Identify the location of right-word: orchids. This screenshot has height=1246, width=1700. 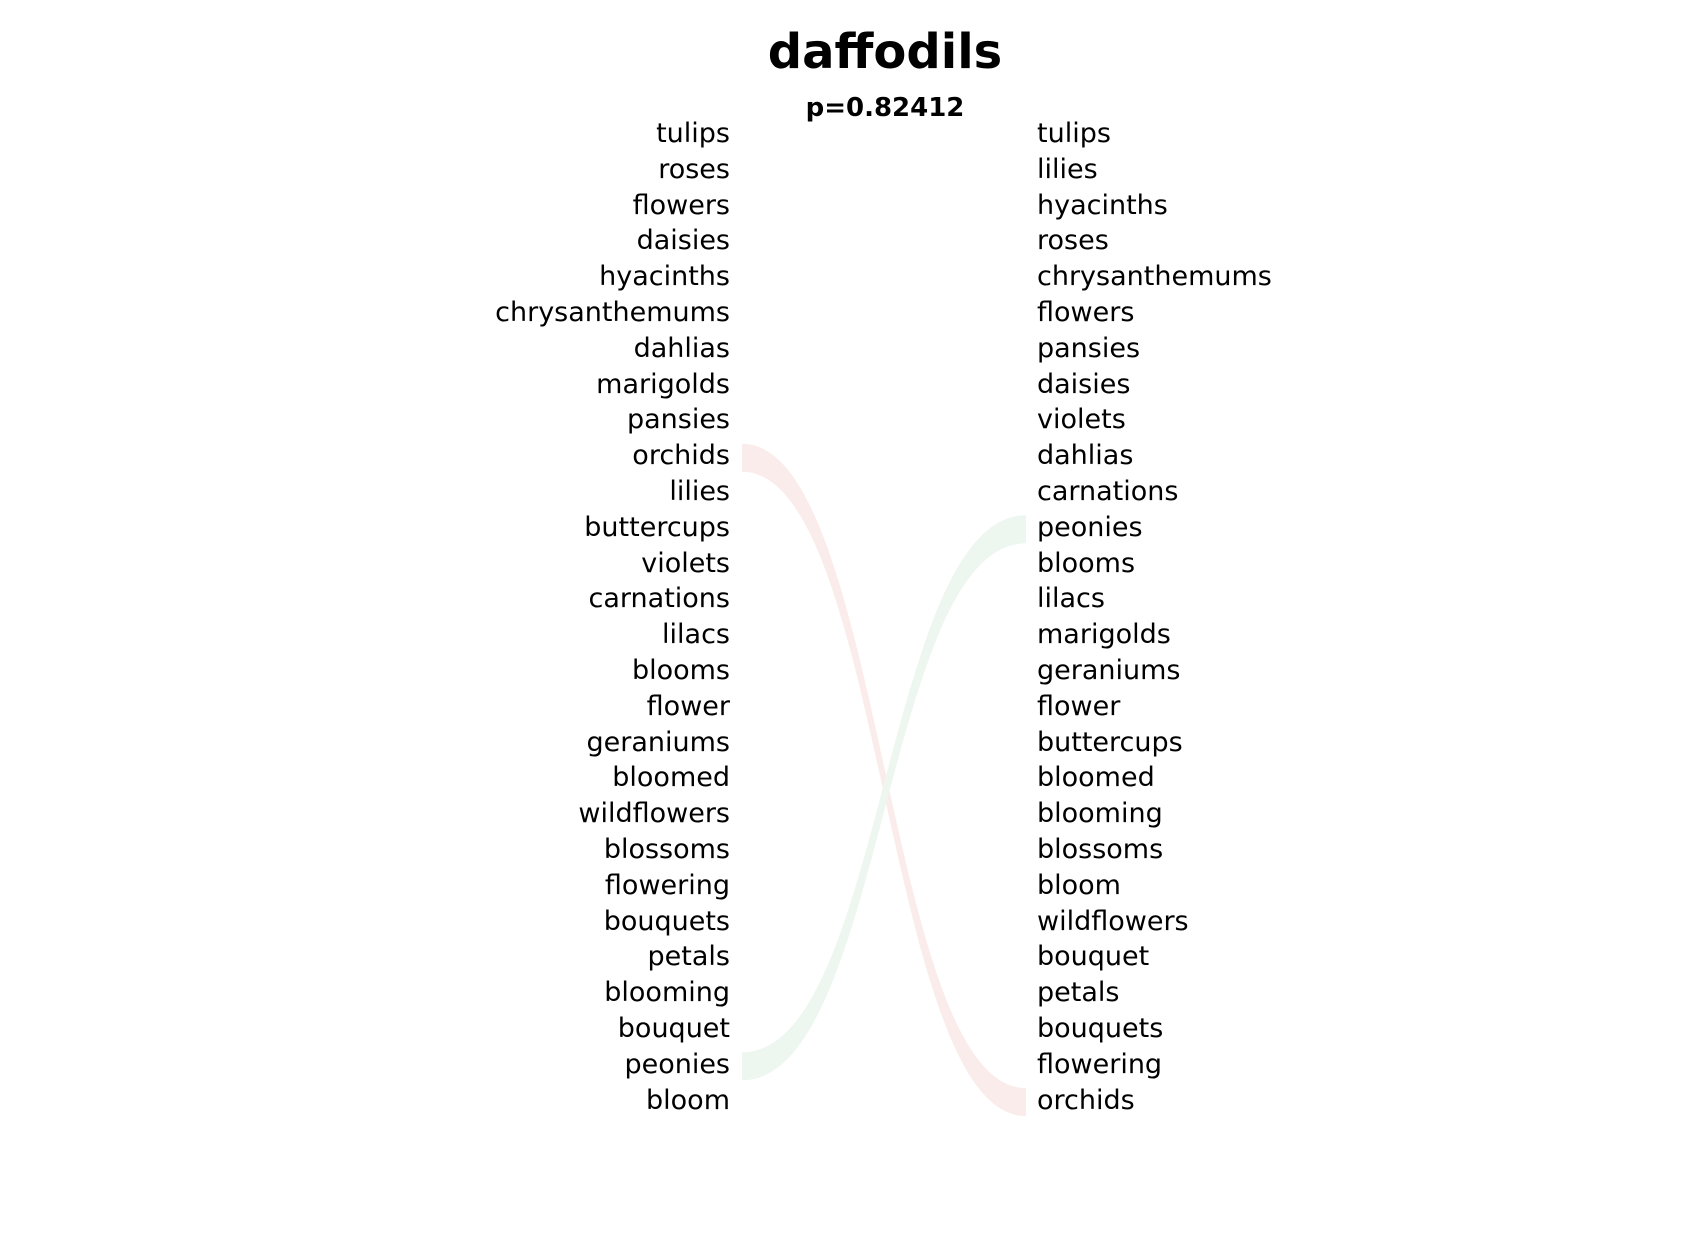
(1086, 1100).